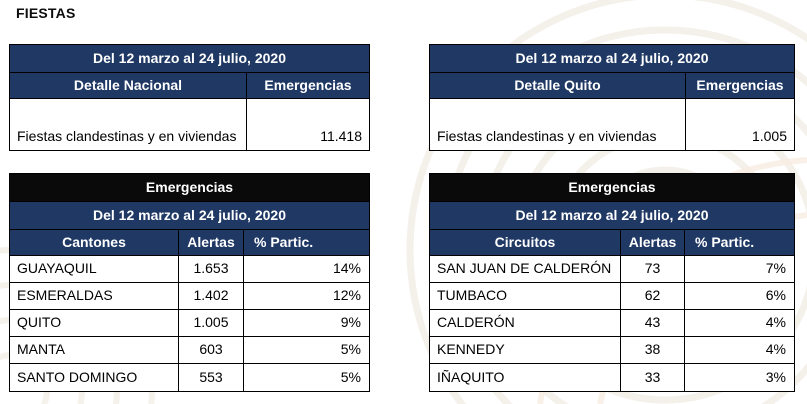 Image resolution: width=807 pixels, height=404 pixels. What do you see at coordinates (612, 377) in the screenshot?
I see `table-row: IÑAQUITO 33 3%` at bounding box center [612, 377].